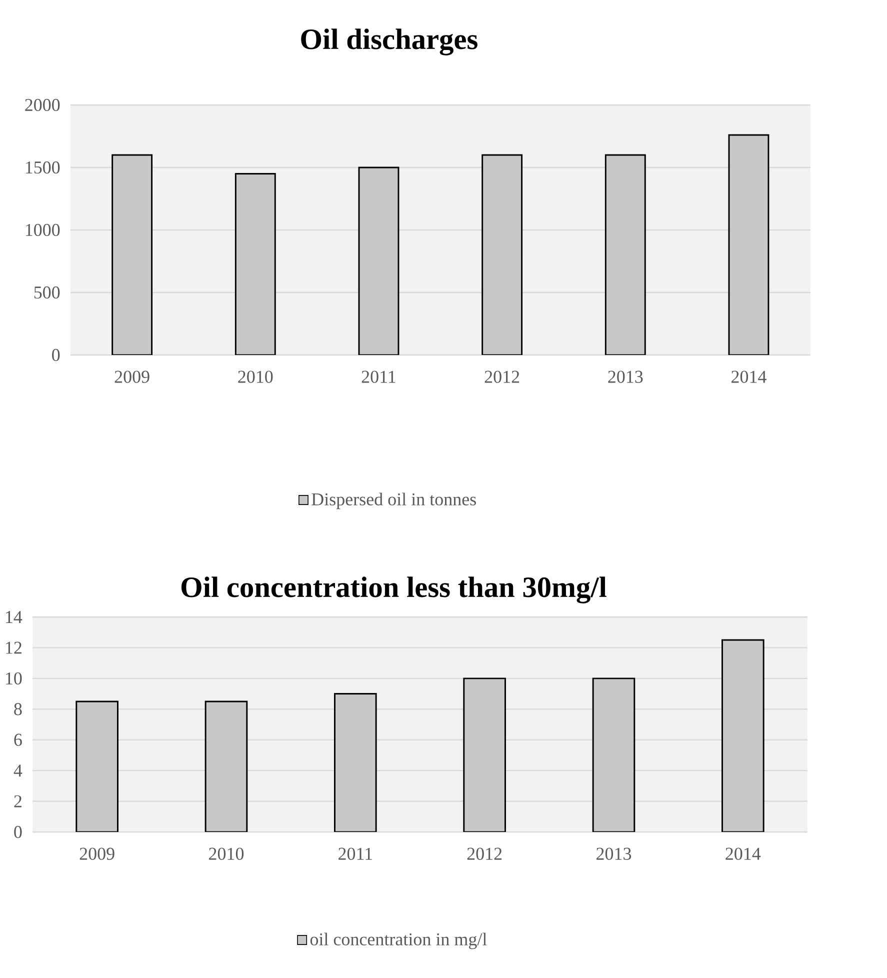 The image size is (887, 978). I want to click on y-tick-label: 12, so click(14, 648).